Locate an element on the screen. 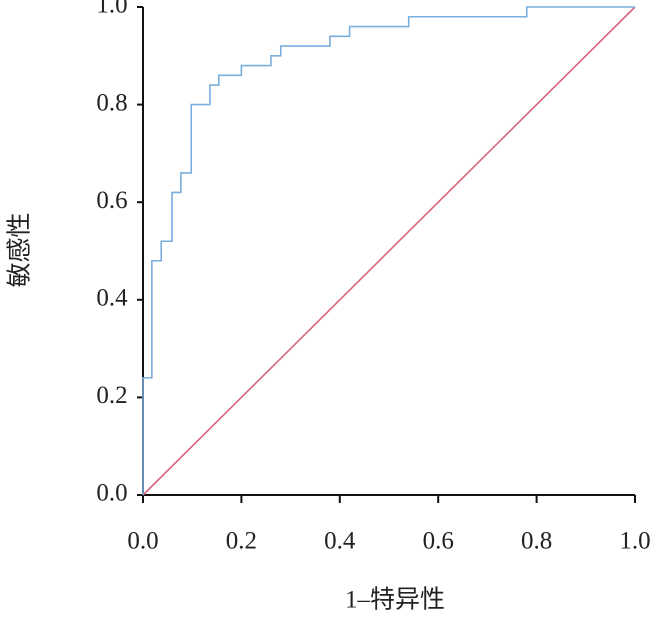 The width and height of the screenshot is (666, 617). x-tick-label: 1.0 is located at coordinates (634, 541).